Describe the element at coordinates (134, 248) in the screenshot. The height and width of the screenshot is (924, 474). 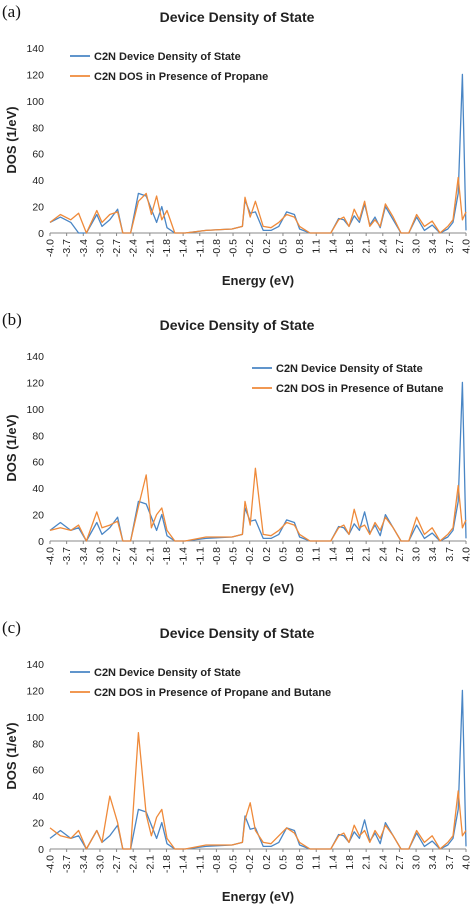
I see `x-tick-label: -2.4` at that location.